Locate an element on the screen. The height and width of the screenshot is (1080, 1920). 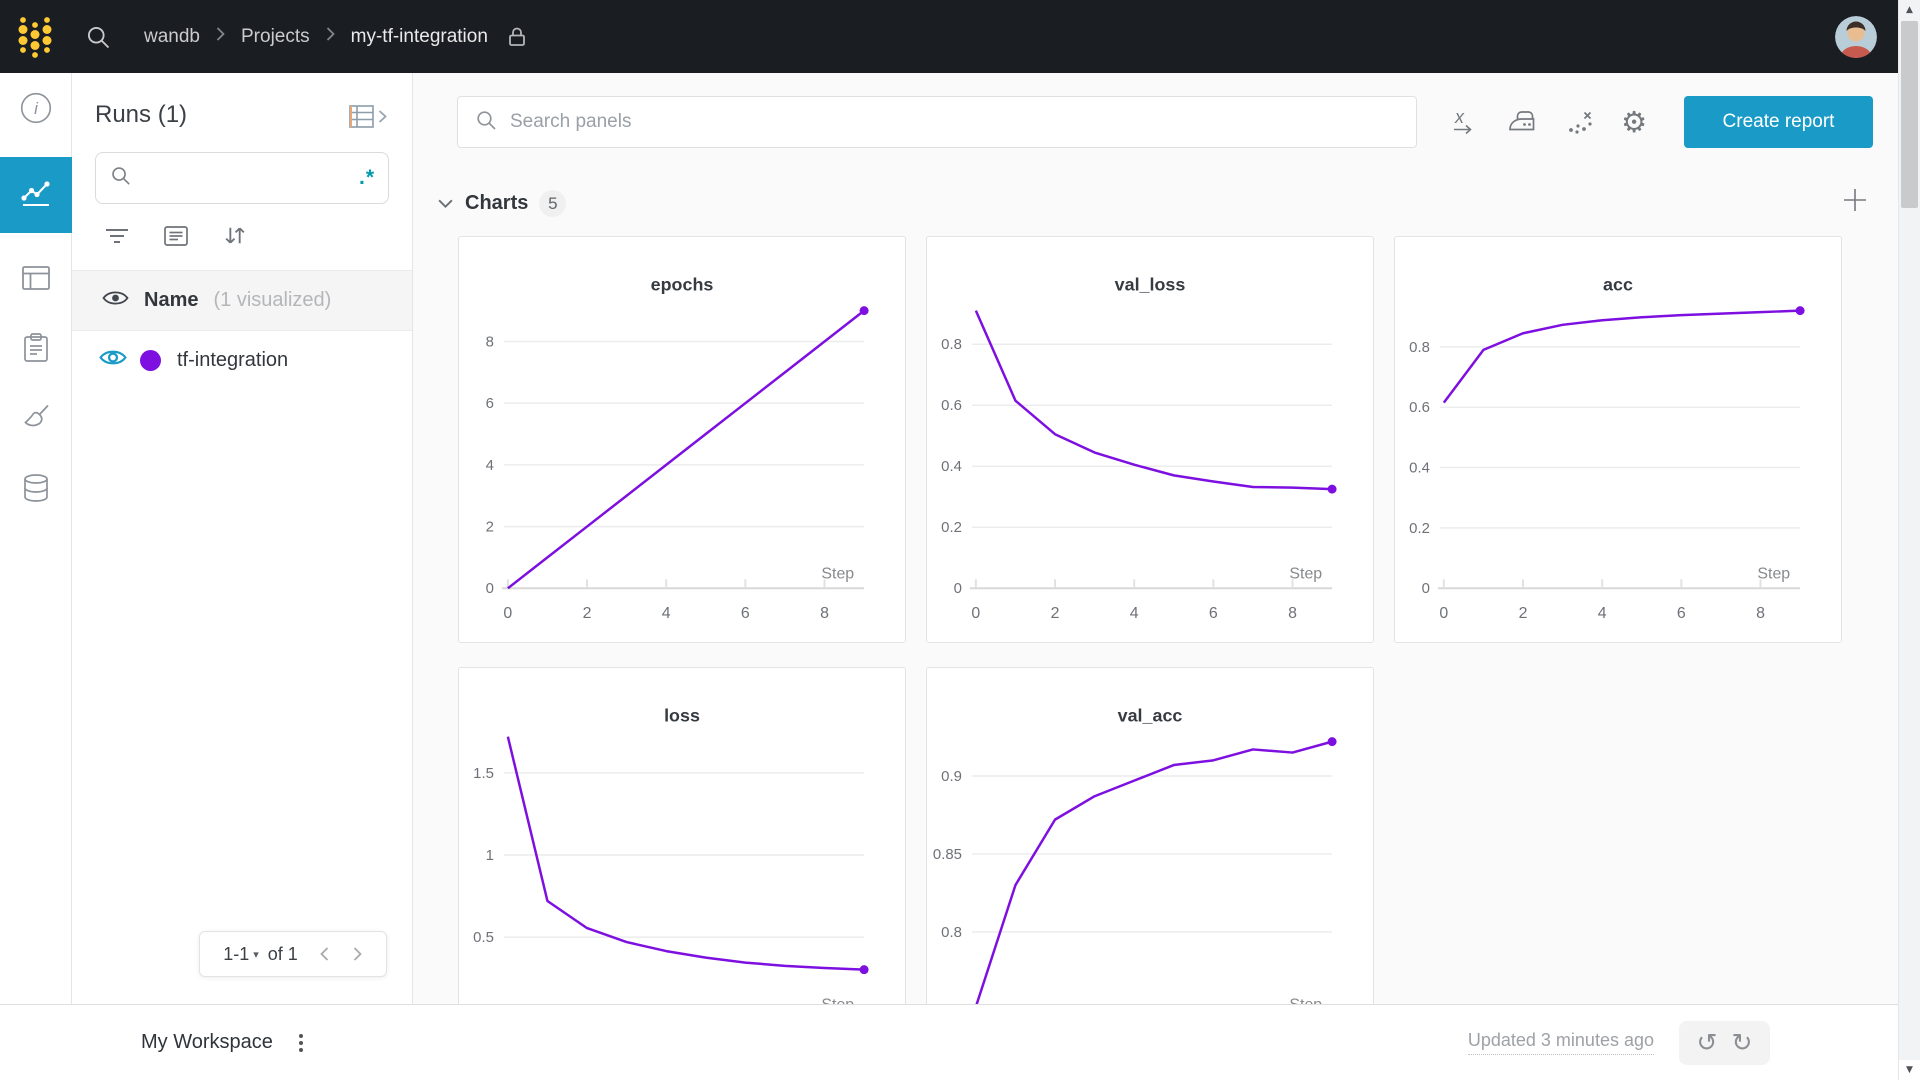
add-panel-icon is located at coordinates (1855, 202).